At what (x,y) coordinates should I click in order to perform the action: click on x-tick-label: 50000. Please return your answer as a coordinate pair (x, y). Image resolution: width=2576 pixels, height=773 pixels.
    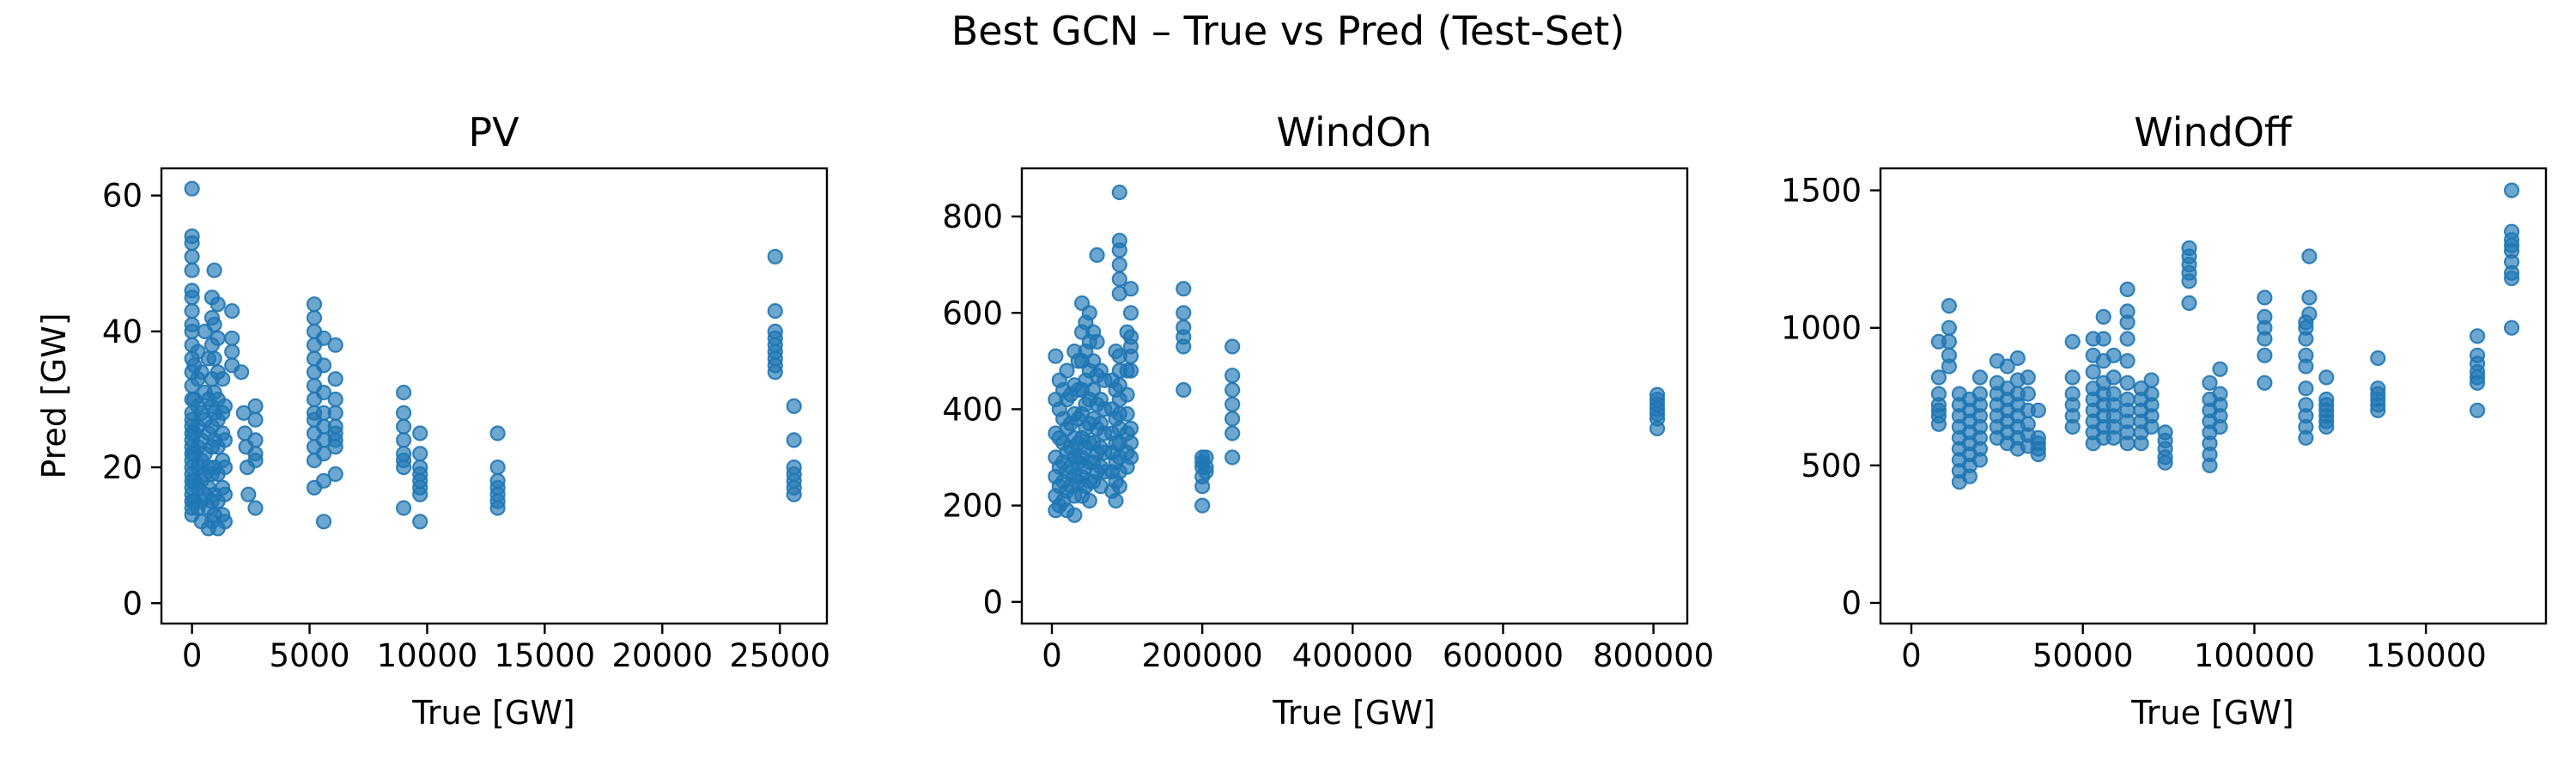
    Looking at the image, I should click on (2083, 655).